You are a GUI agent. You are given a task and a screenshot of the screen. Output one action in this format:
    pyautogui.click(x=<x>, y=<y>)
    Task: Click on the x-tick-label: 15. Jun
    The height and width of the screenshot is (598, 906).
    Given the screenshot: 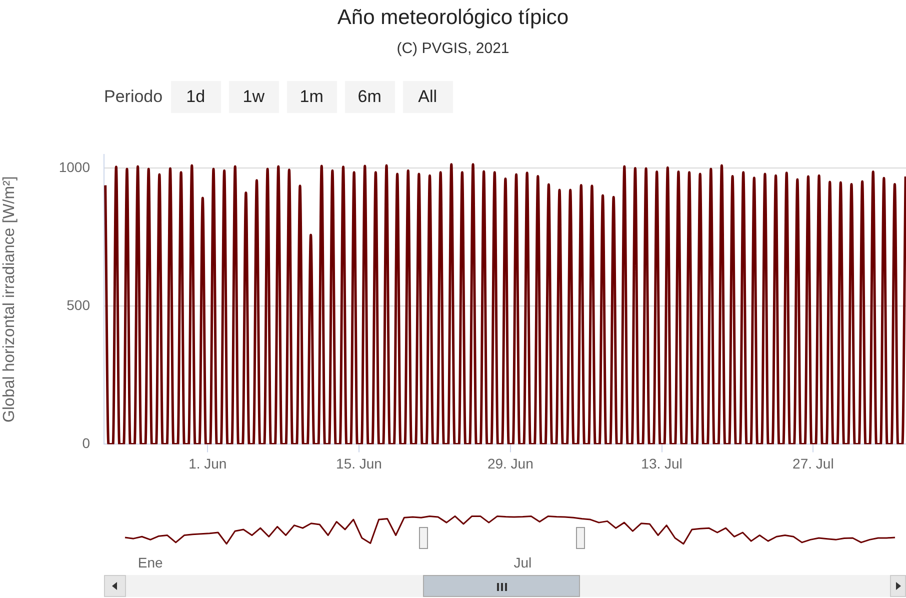 What is the action you would take?
    pyautogui.click(x=359, y=463)
    